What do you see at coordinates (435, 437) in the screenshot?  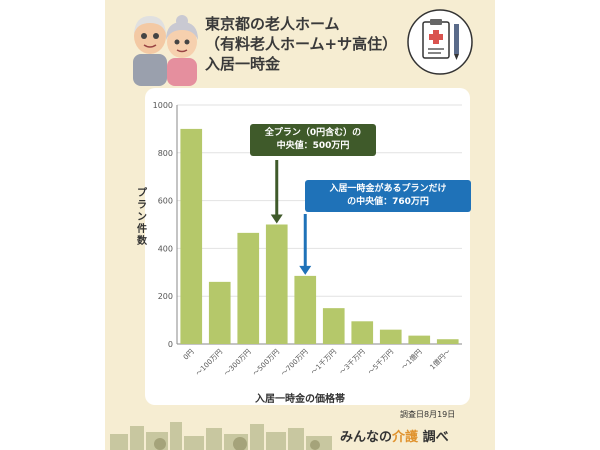 I see `brand-part-3: 調べ` at bounding box center [435, 437].